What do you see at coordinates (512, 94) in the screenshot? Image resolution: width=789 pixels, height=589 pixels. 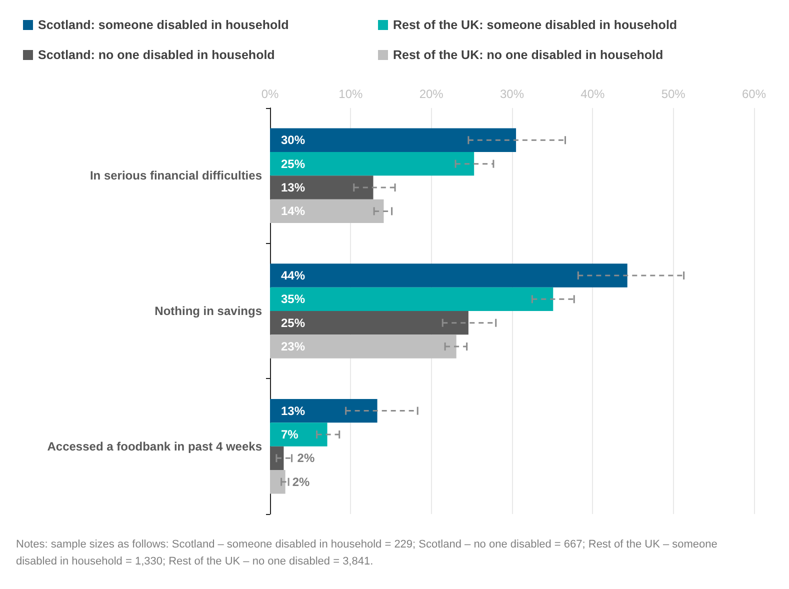 I see `x-tick-label: 30%` at bounding box center [512, 94].